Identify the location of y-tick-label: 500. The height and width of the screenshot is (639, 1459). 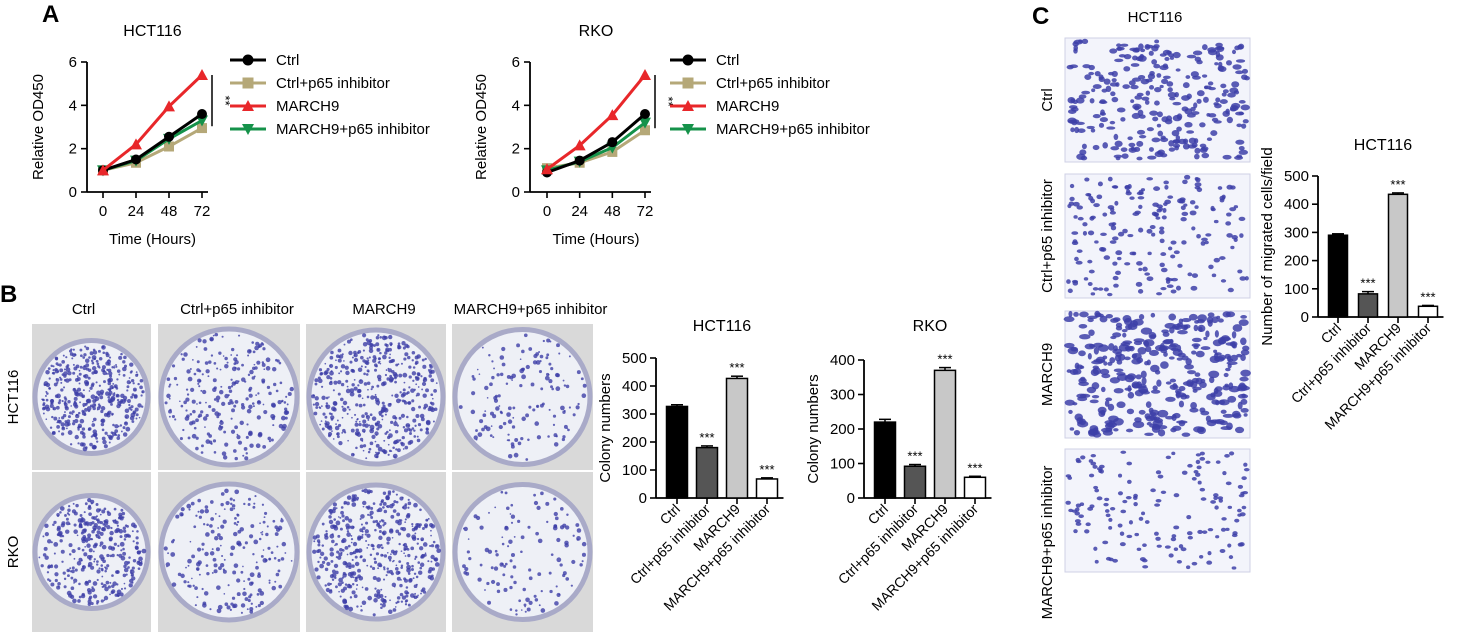
(1296, 176).